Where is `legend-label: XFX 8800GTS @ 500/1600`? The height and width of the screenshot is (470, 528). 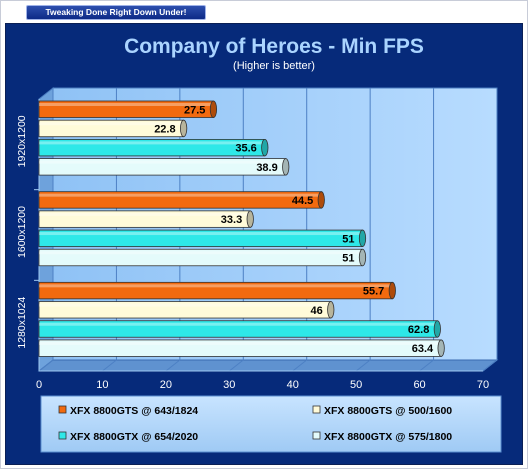
legend-label: XFX 8800GTS @ 500/1600 is located at coordinates (388, 411).